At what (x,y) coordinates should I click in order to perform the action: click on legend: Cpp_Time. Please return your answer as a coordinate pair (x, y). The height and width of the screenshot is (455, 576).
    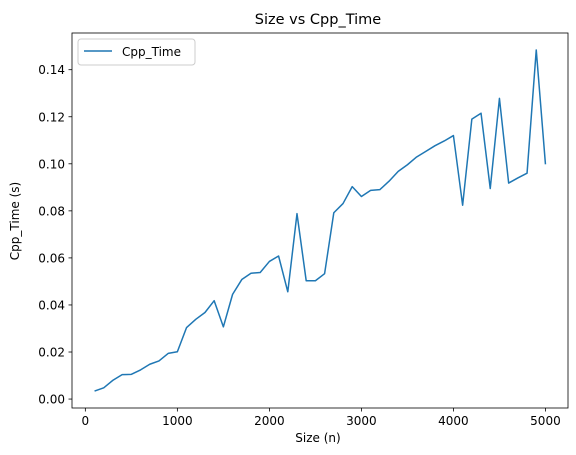
    Looking at the image, I should click on (136, 52).